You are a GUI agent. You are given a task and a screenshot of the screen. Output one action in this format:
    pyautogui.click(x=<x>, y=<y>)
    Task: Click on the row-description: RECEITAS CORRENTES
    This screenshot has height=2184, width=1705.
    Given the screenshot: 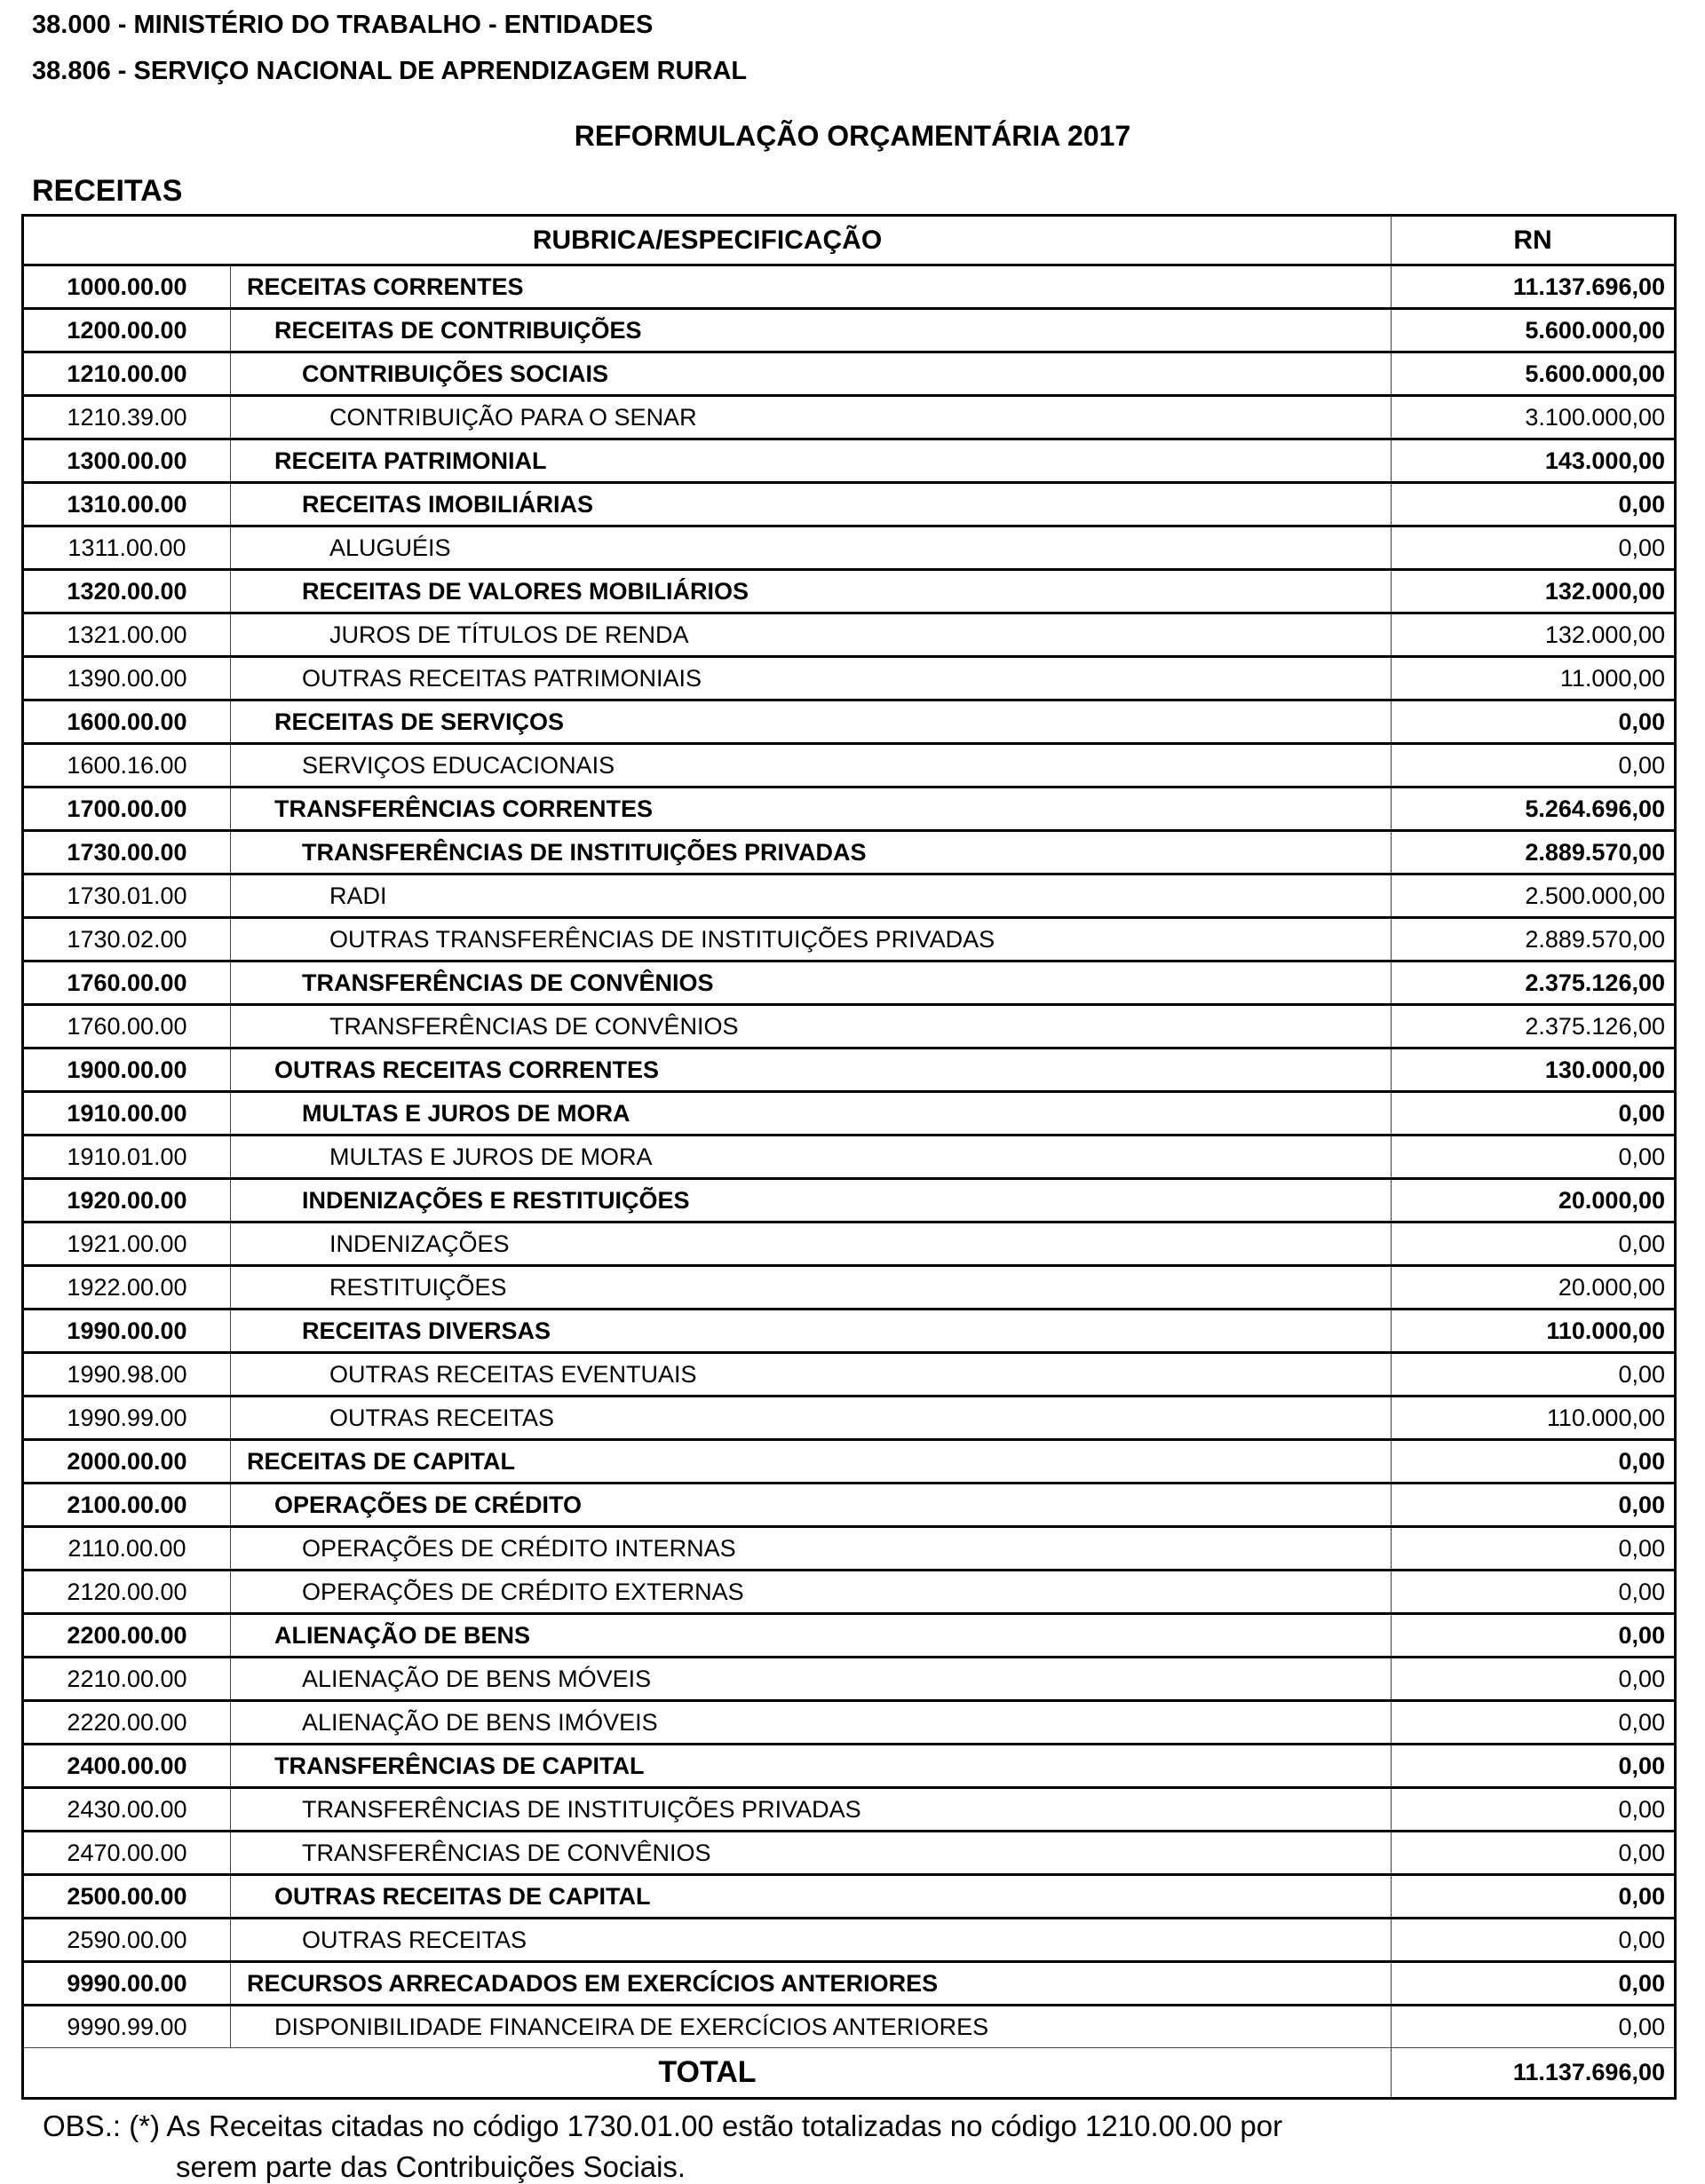 What is the action you would take?
    pyautogui.click(x=811, y=286)
    